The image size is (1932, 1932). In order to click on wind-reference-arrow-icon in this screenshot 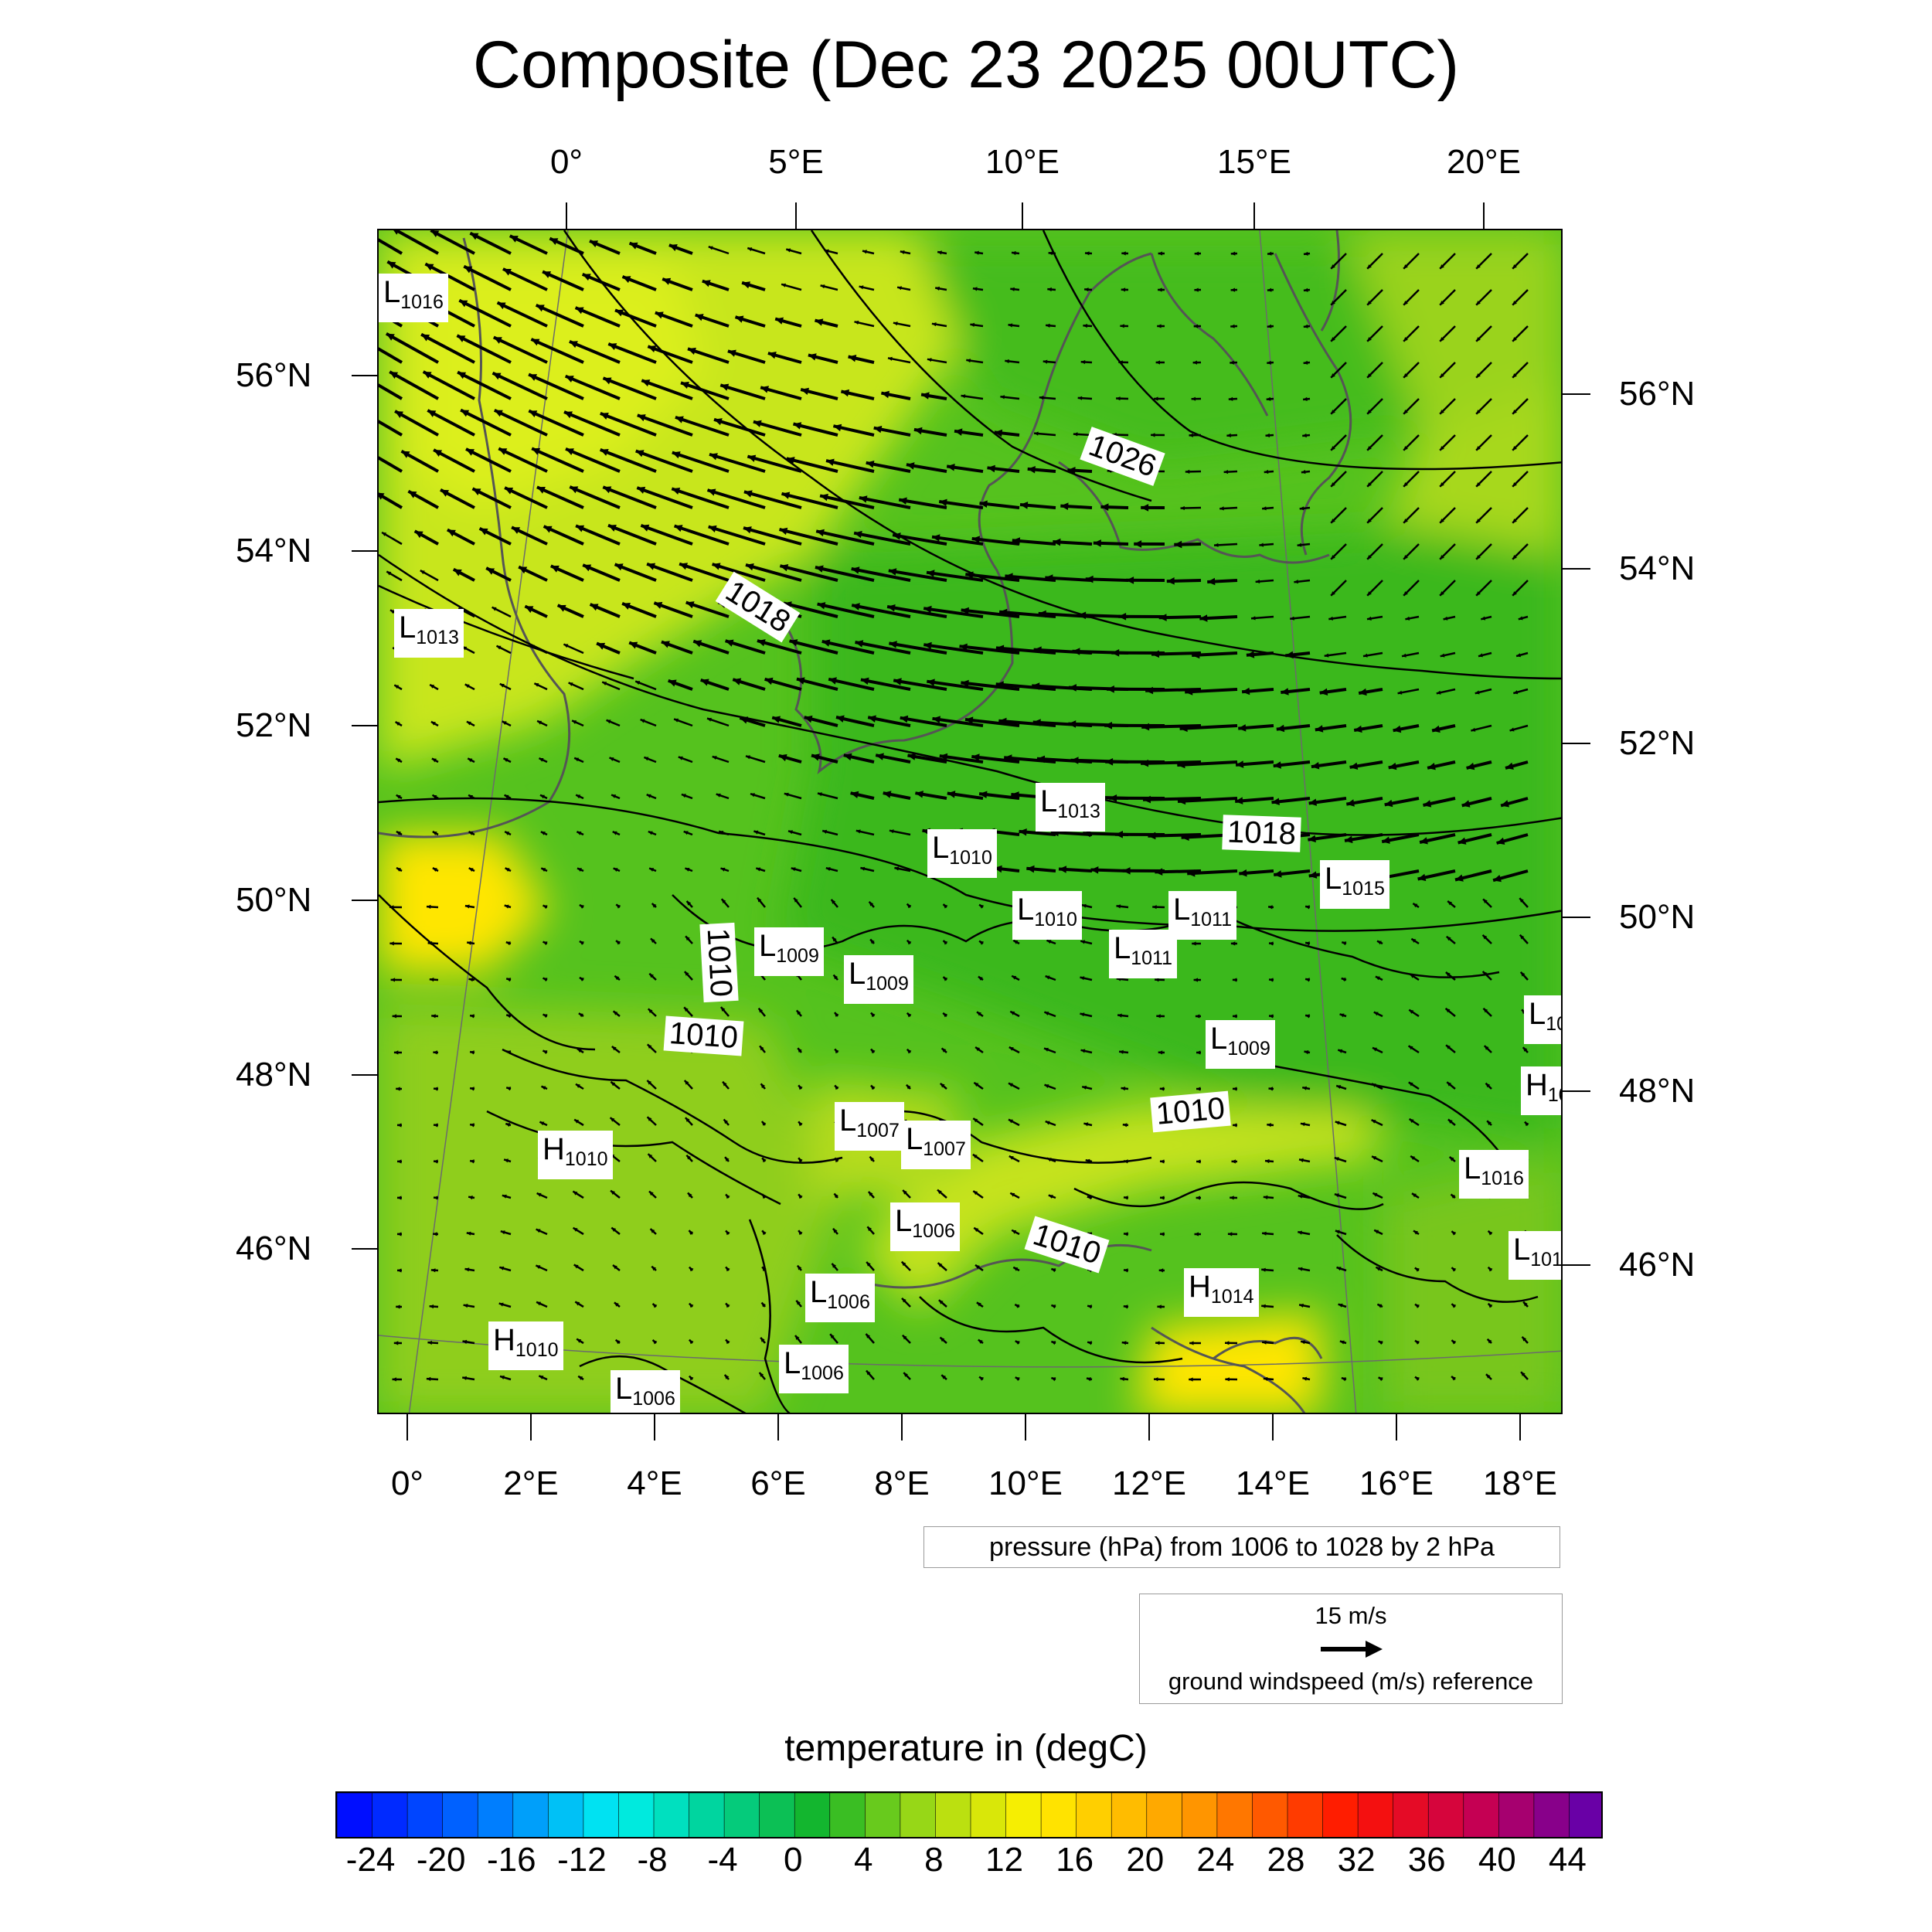, I will do `click(1352, 1650)`.